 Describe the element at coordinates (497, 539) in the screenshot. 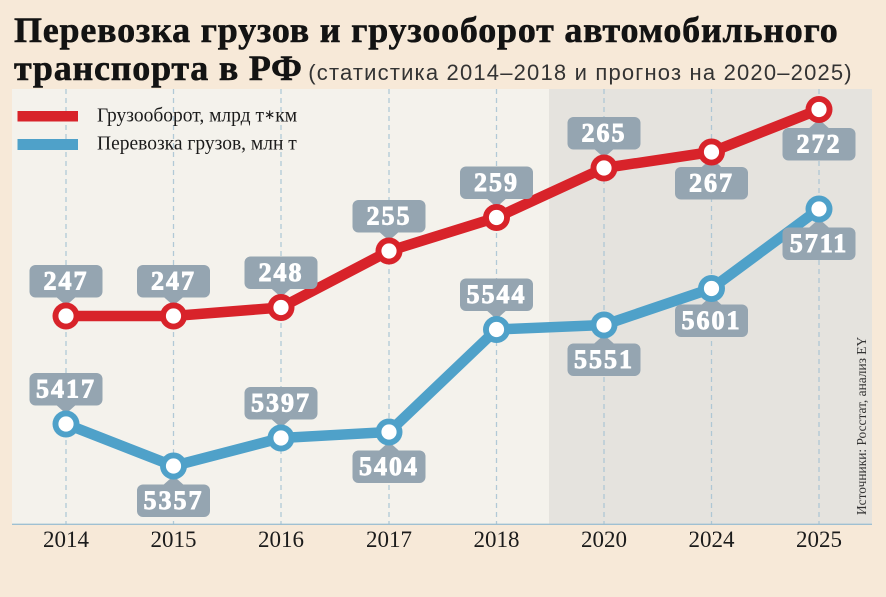

I see `svg-text: 2018` at that location.